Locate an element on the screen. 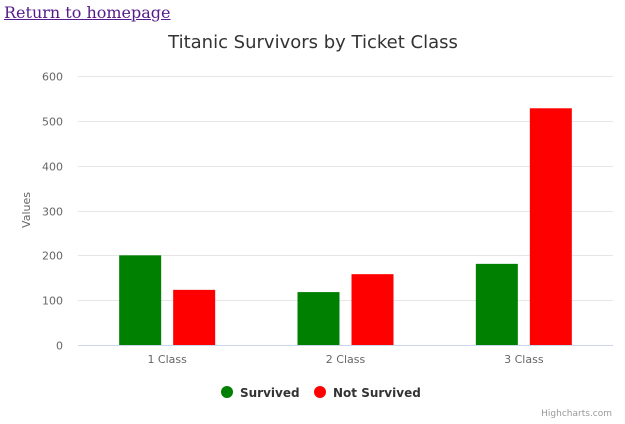 The image size is (625, 424). highcharts-credits: Highcharts.com is located at coordinates (576, 414).